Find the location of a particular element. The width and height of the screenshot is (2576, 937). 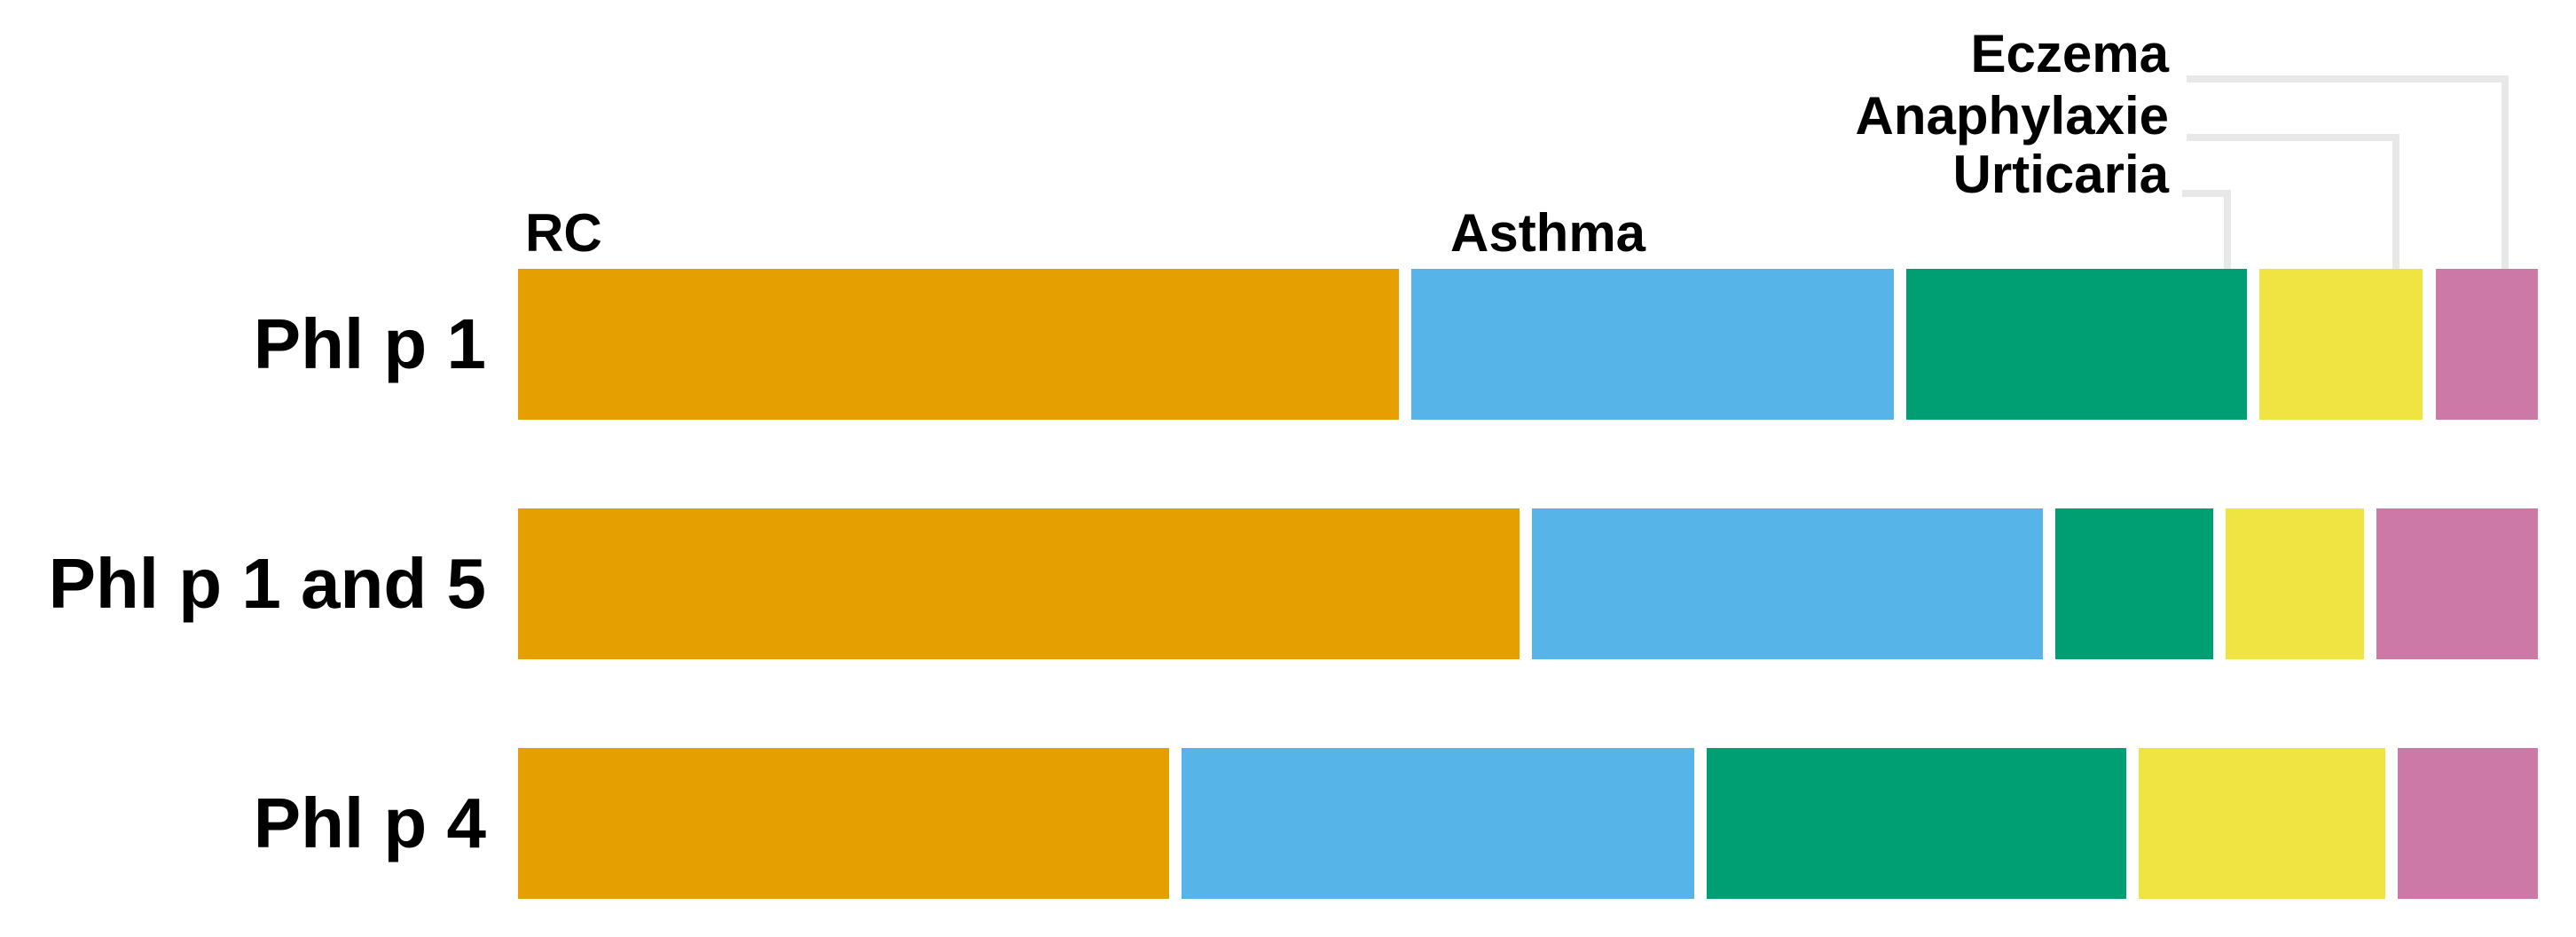

segment-phl-p-1-and-5-urticaria is located at coordinates (2134, 583).